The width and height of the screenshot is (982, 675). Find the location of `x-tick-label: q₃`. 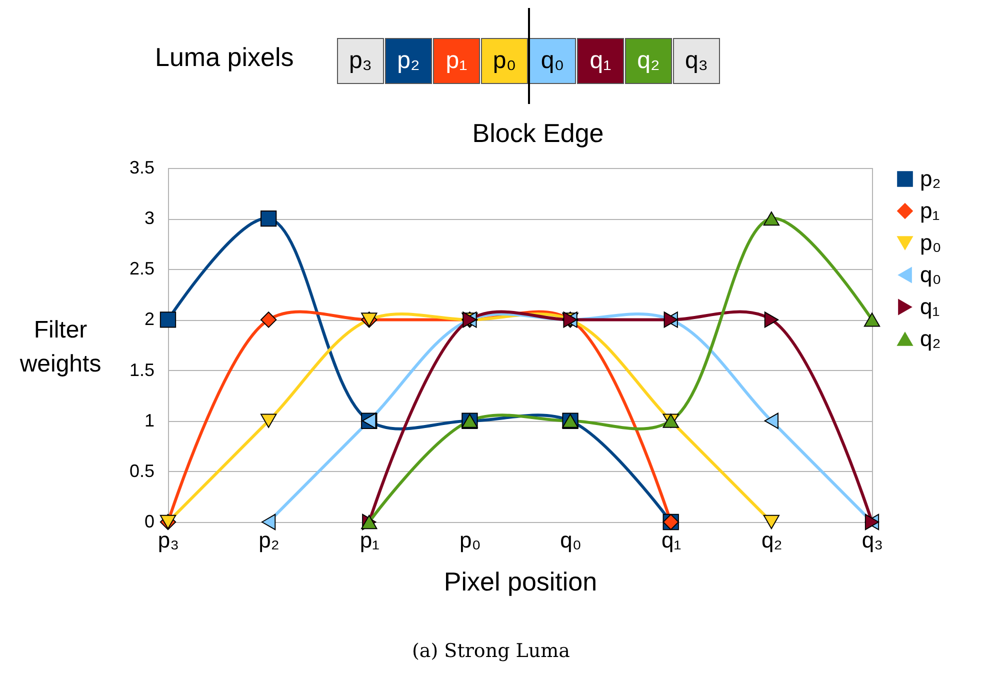

x-tick-label: q₃ is located at coordinates (873, 540).